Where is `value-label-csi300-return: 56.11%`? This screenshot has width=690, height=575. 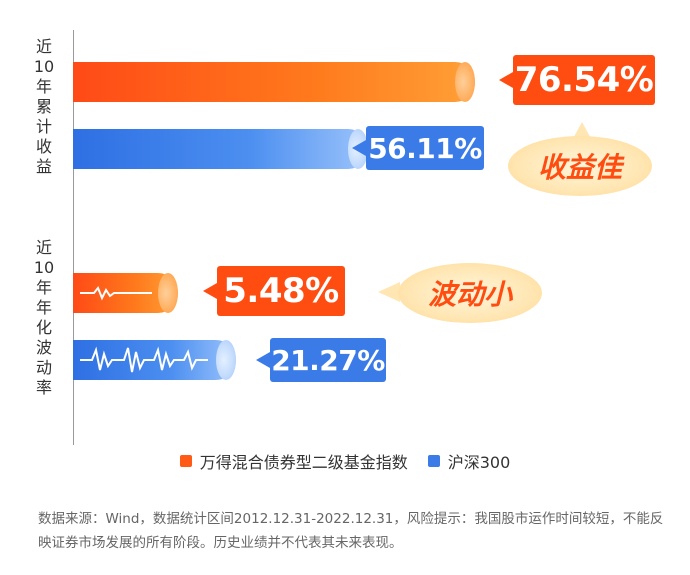
value-label-csi300-return: 56.11% is located at coordinates (418, 148).